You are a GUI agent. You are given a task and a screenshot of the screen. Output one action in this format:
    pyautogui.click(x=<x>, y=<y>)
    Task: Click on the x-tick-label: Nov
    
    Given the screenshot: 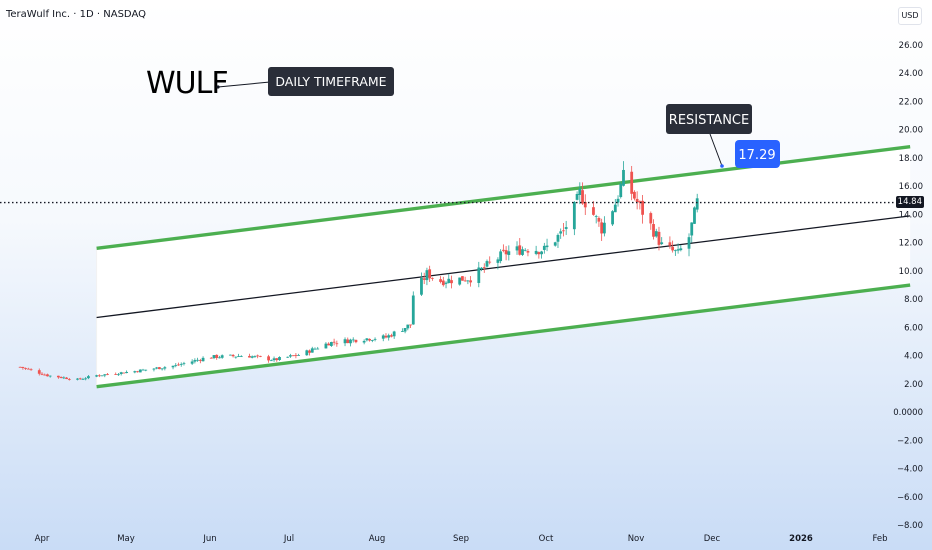 What is the action you would take?
    pyautogui.click(x=636, y=539)
    